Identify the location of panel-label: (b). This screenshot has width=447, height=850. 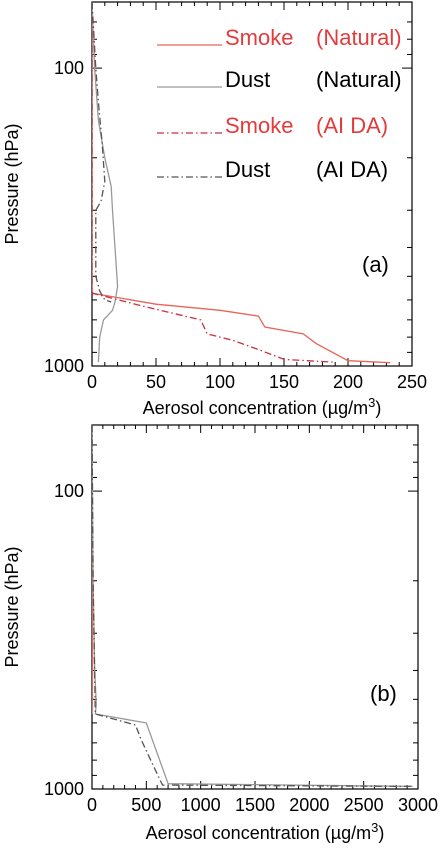
(383, 693).